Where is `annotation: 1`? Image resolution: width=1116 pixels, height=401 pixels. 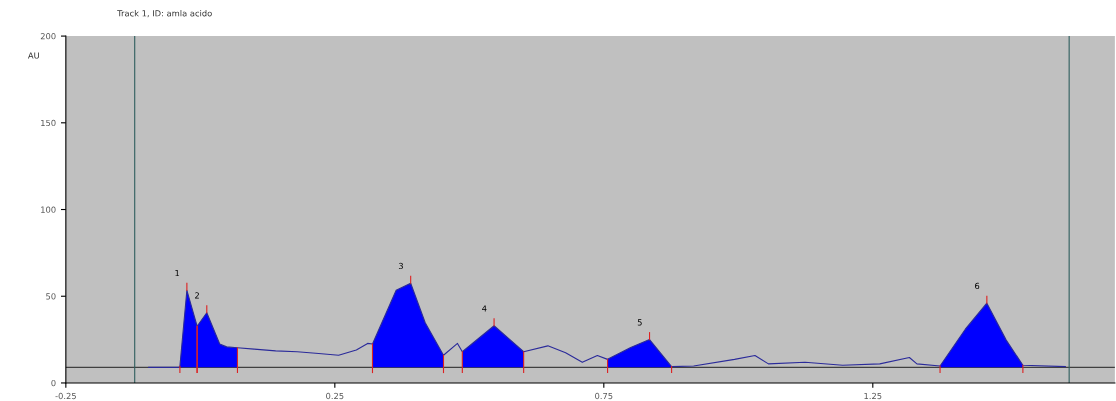
annotation: 1 is located at coordinates (177, 273).